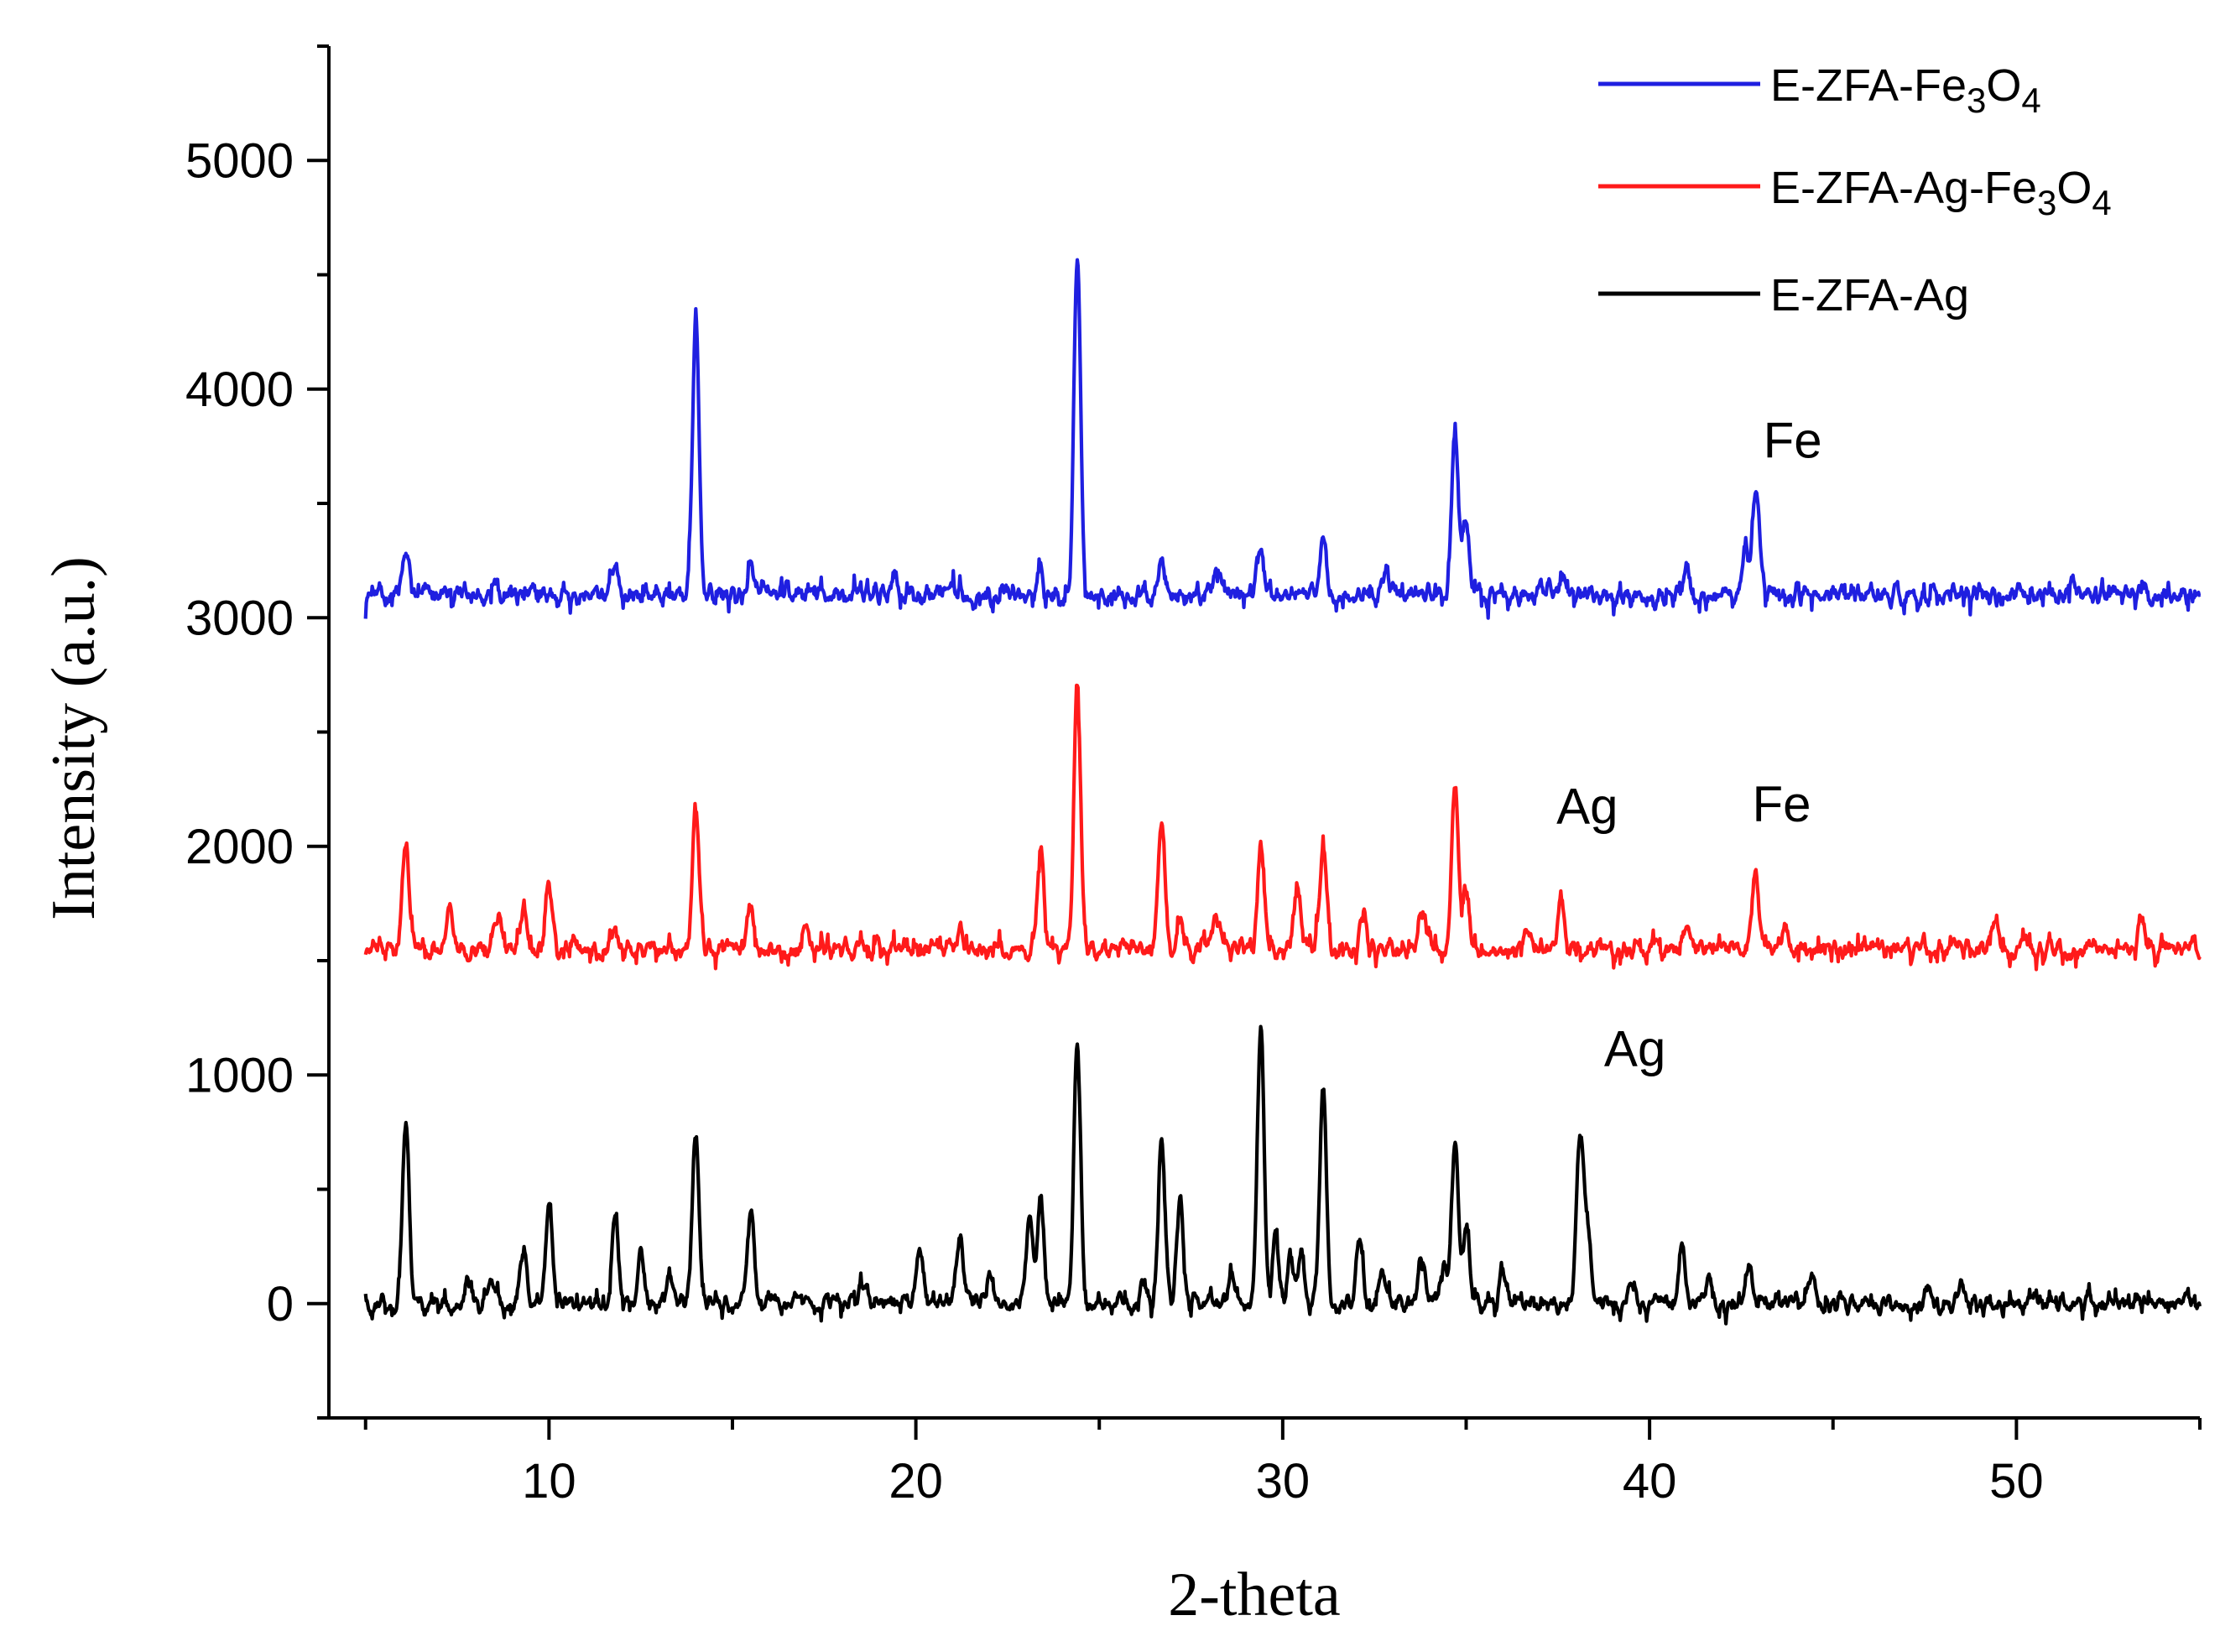  I want to click on x-axis-label: 2-theta, so click(1254, 1595).